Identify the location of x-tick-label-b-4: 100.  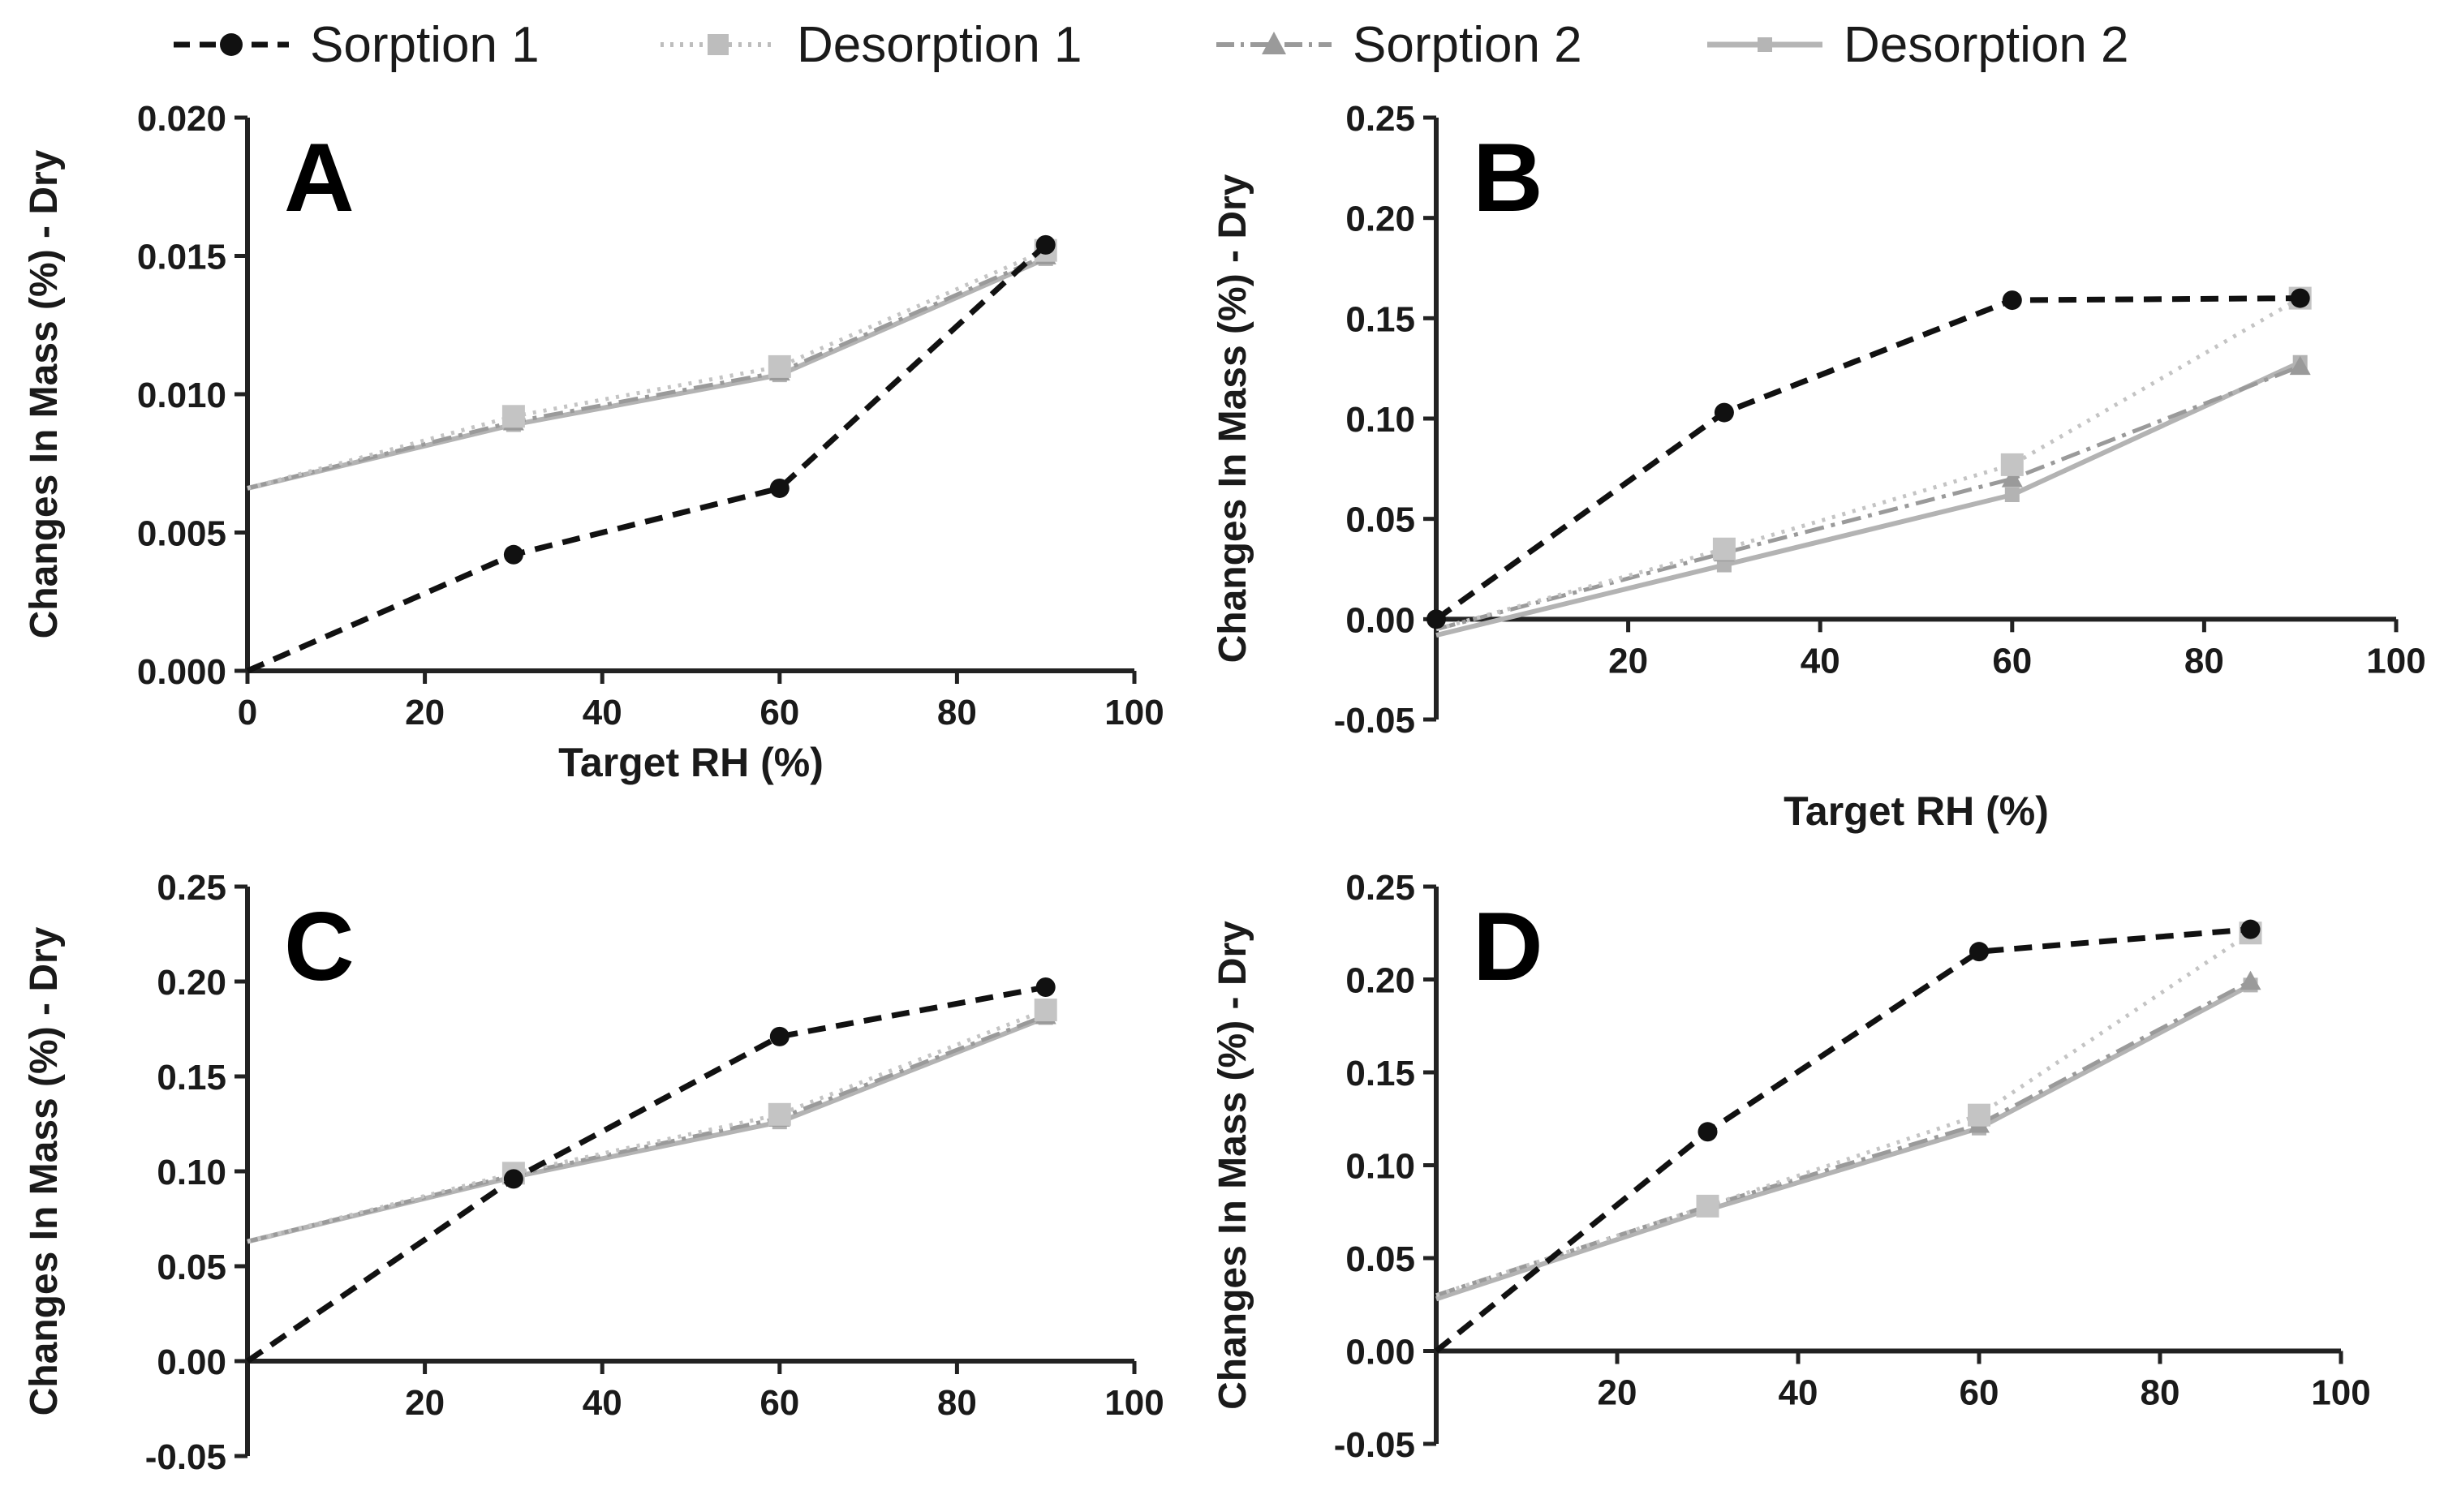
(2395, 661).